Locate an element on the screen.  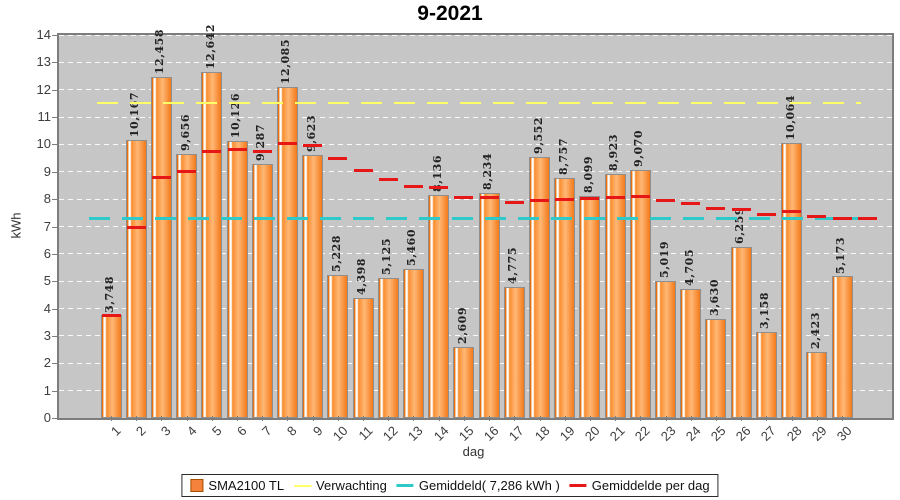
bar-value-label: 2,423 is located at coordinates (815, 330).